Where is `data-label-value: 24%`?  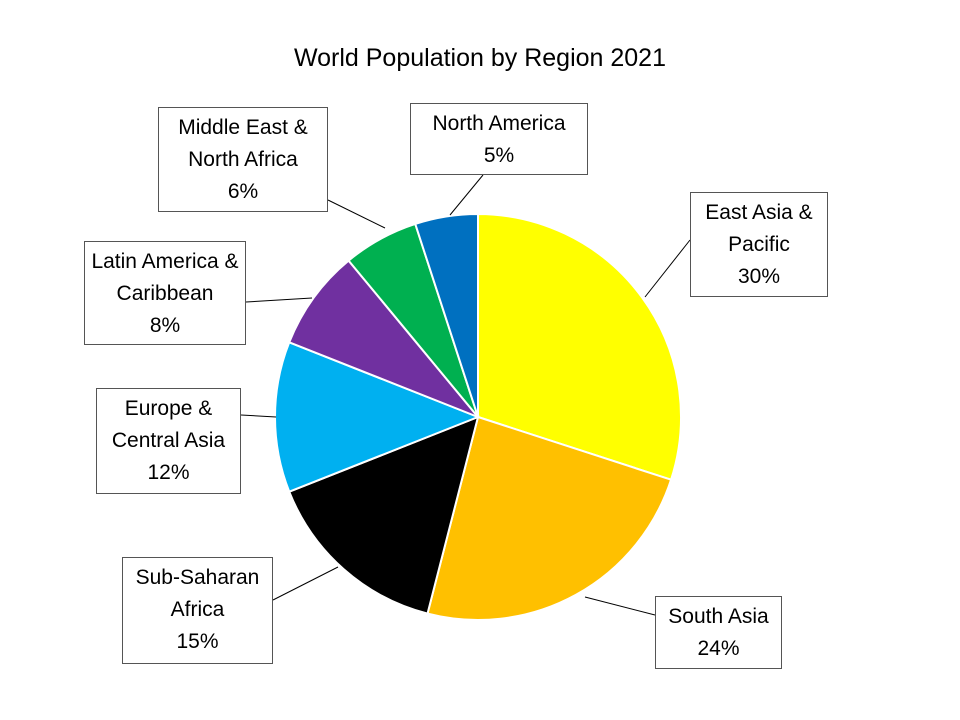
data-label-value: 24% is located at coordinates (718, 648).